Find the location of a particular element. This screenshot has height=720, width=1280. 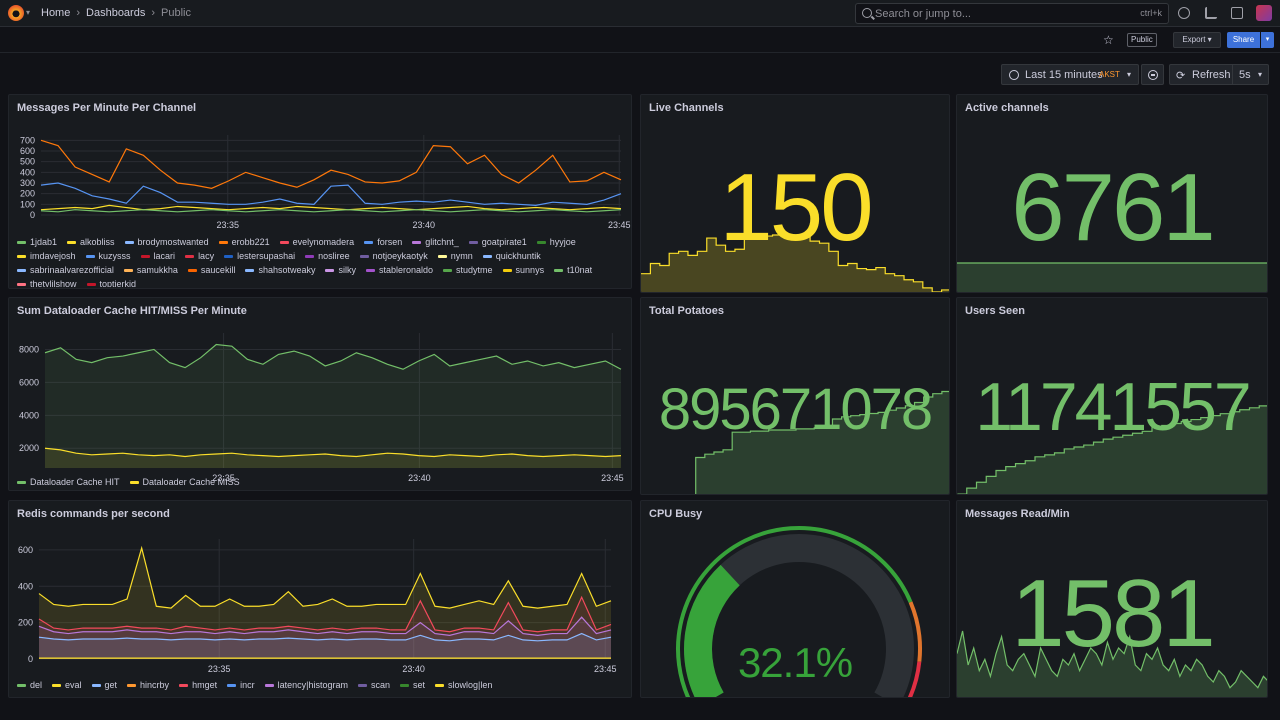

timezone-badge: AKST is located at coordinates (1109, 74).